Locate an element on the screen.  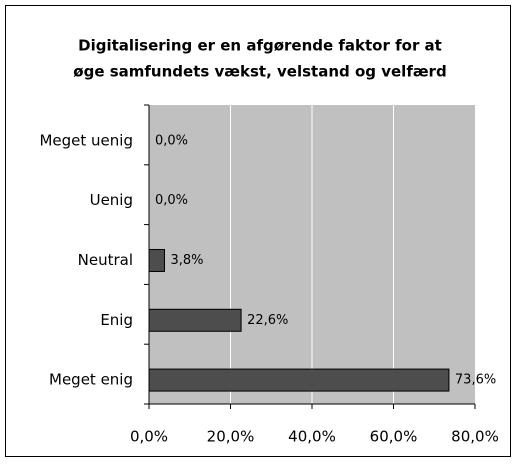
y-tick-label: Meget enig is located at coordinates (91, 380).